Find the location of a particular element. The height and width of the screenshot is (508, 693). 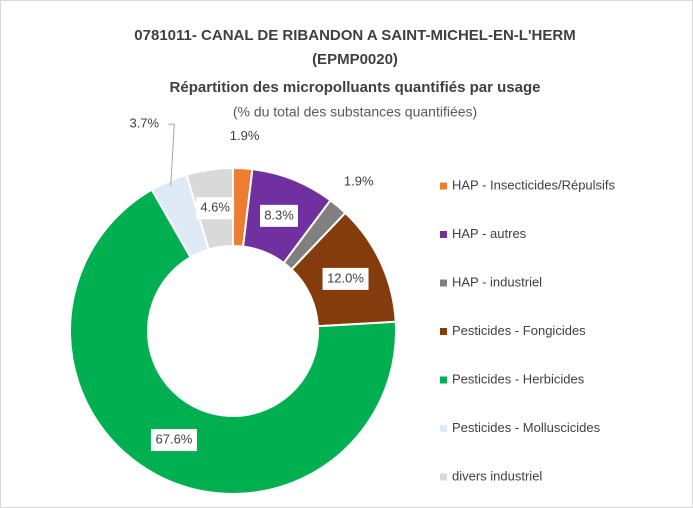

legend-label: divers industriel is located at coordinates (497, 475).